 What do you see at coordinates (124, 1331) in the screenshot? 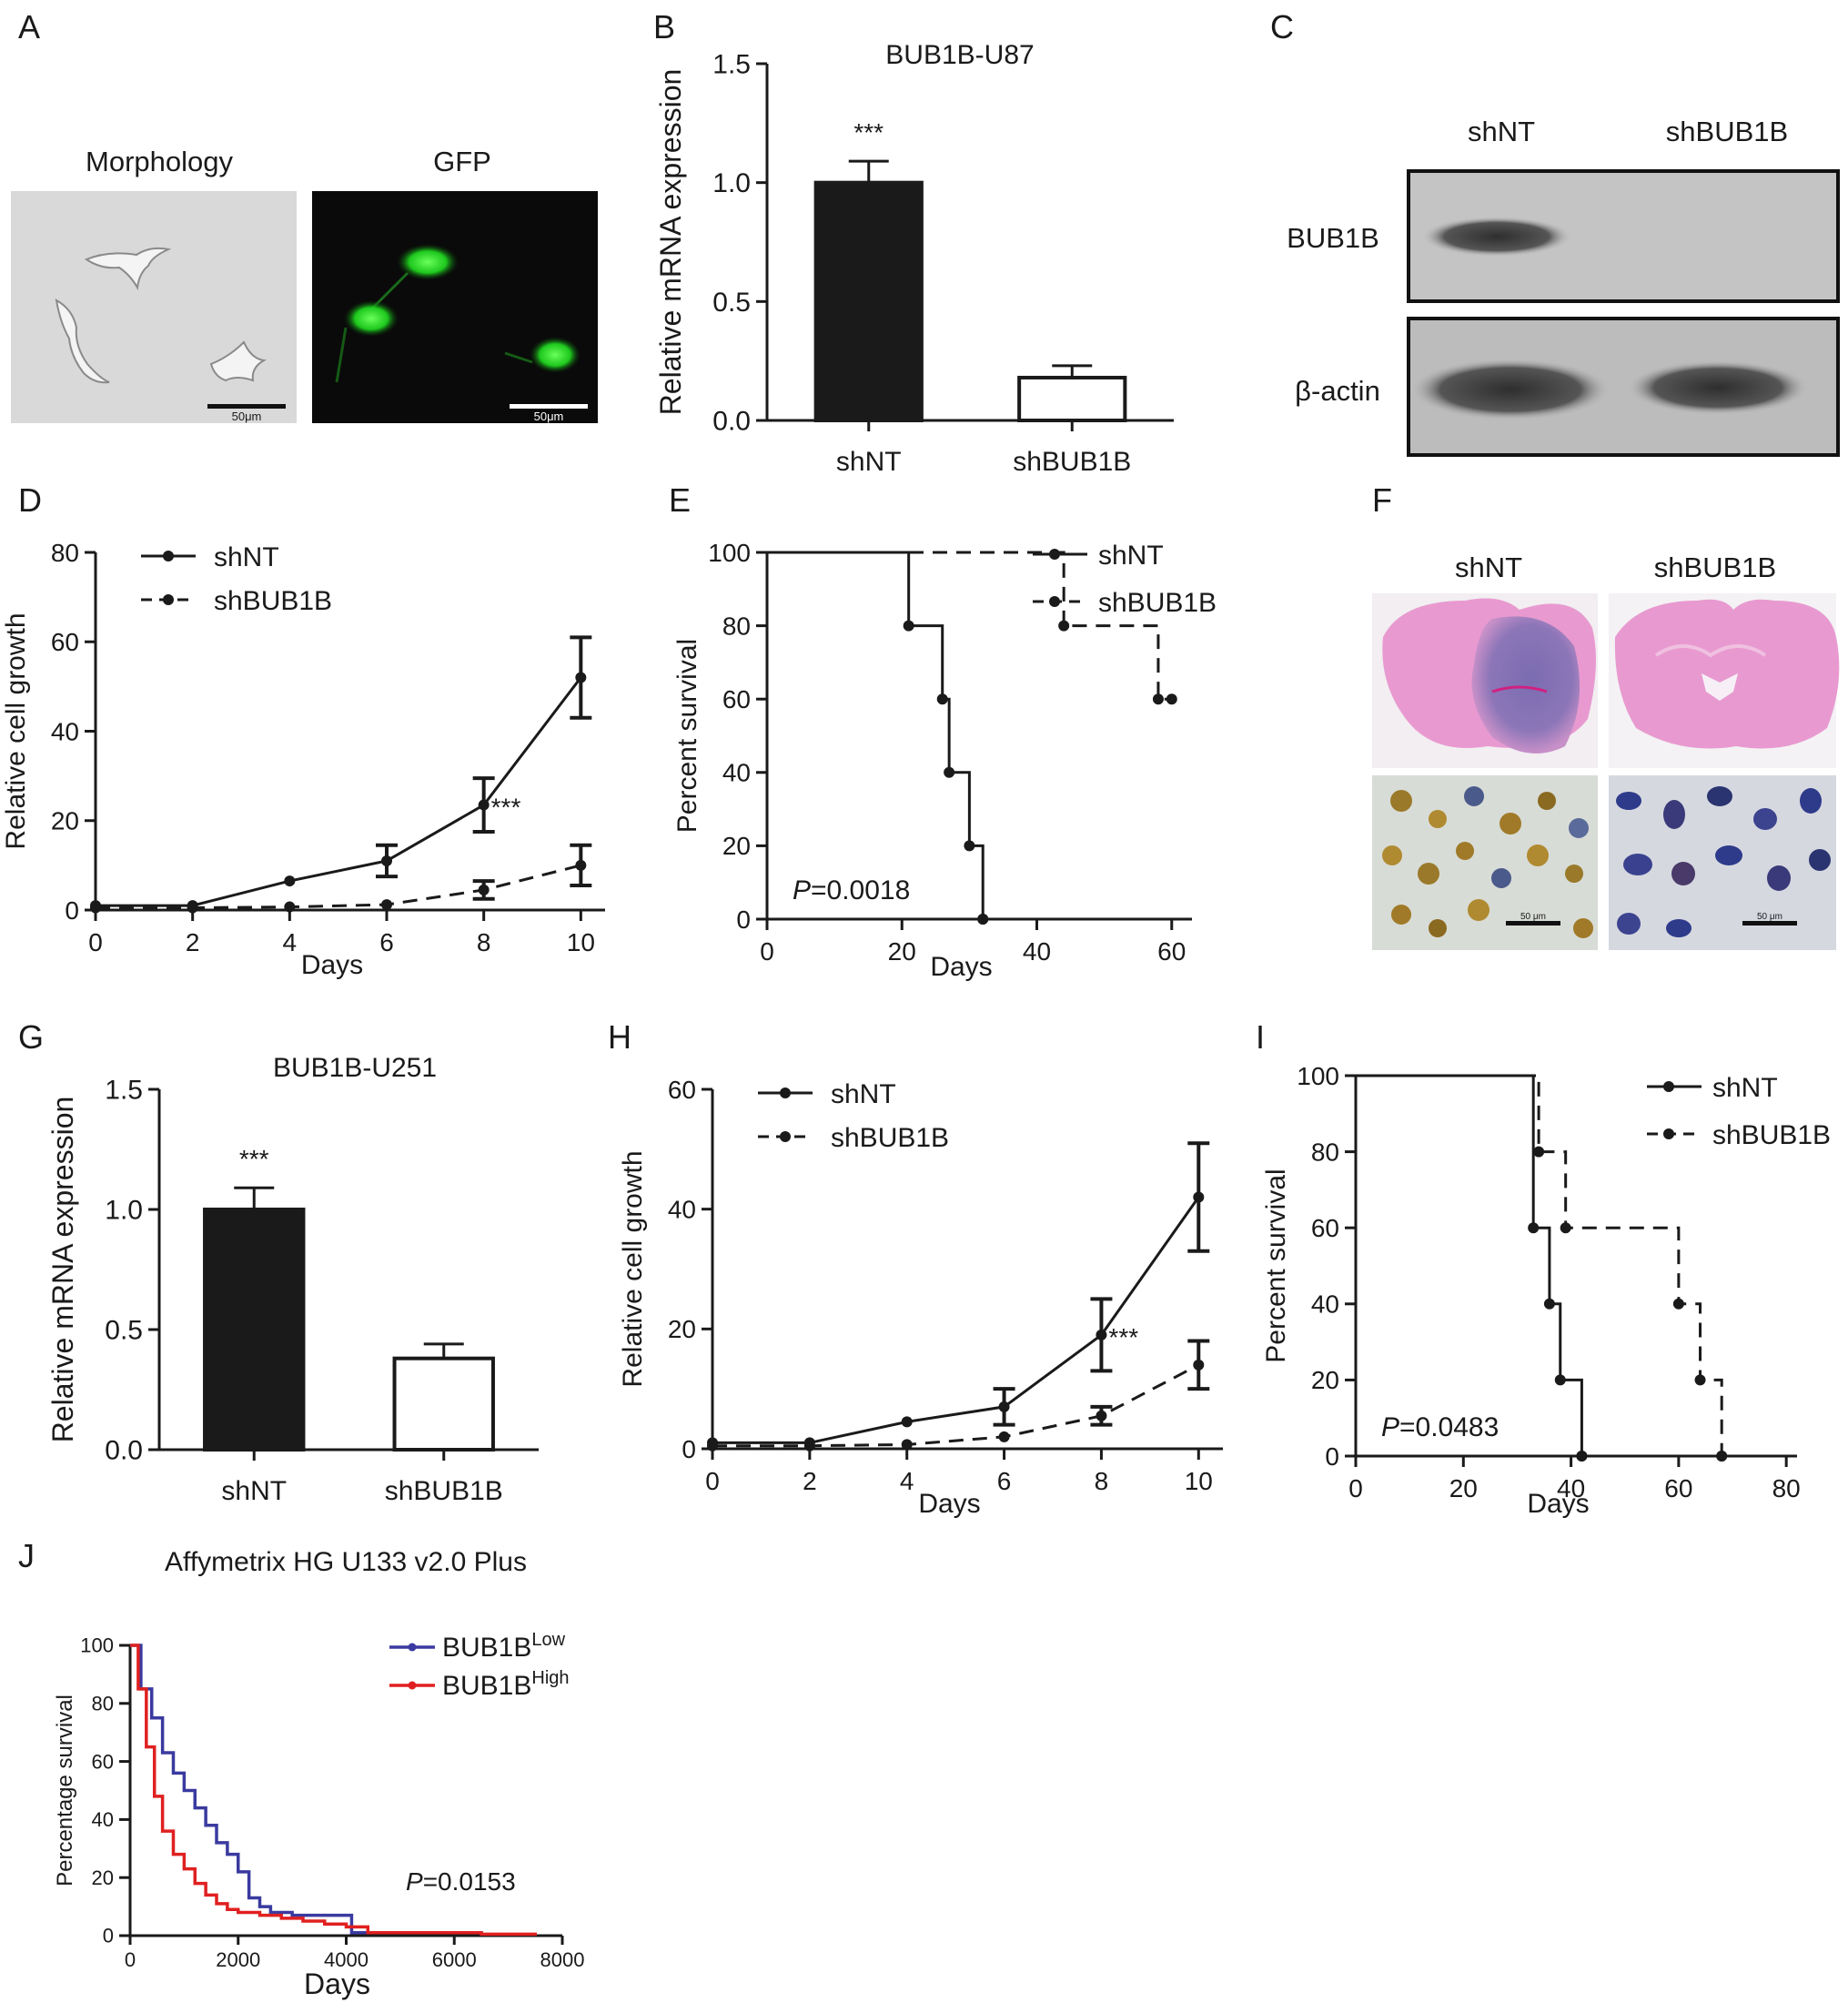
I see `y-tick-label: 0.5` at bounding box center [124, 1331].